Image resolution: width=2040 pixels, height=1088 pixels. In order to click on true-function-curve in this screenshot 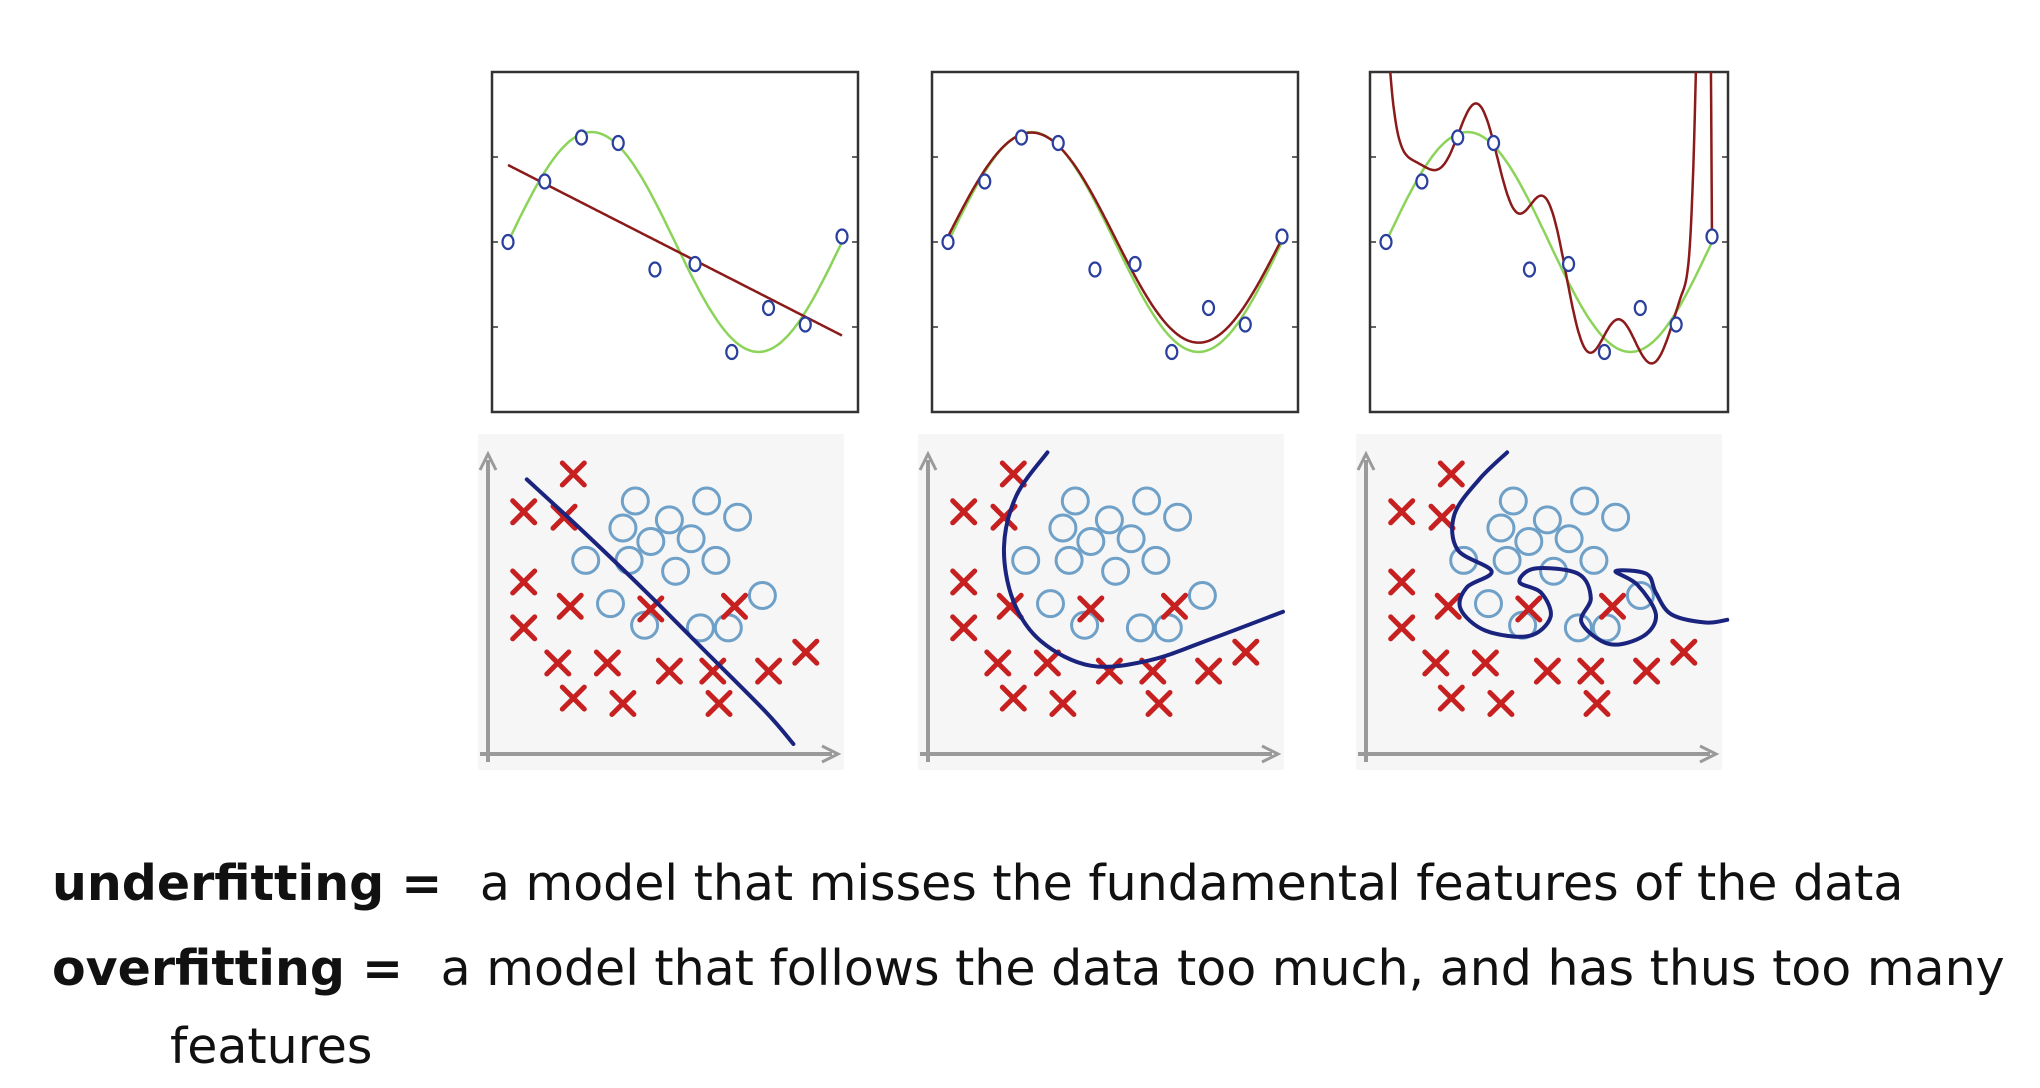, I will do `click(1549, 242)`.